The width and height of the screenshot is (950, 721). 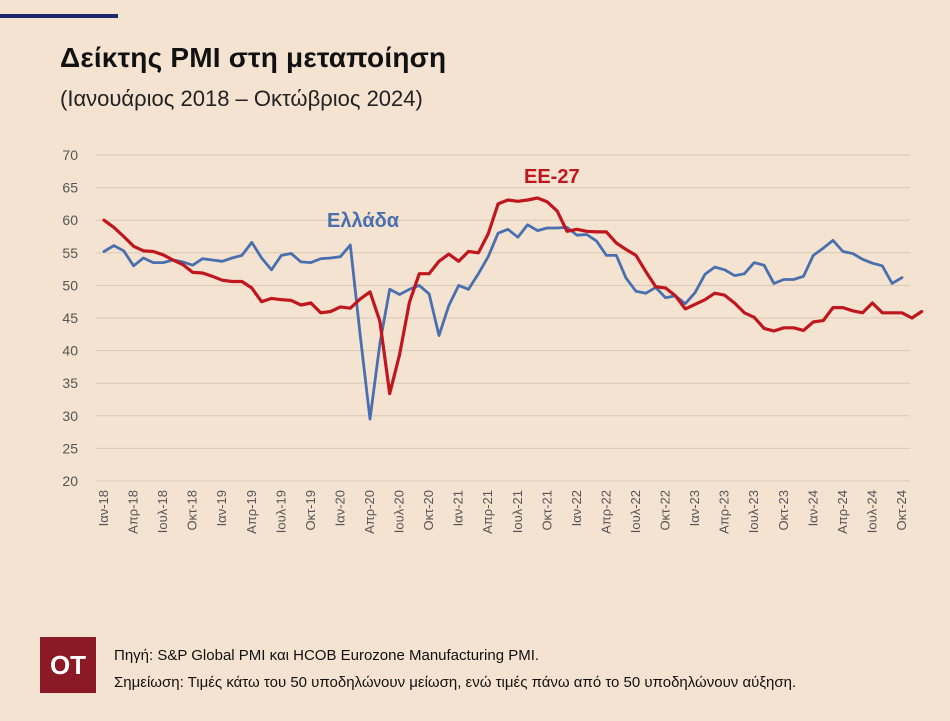 What do you see at coordinates (458, 508) in the screenshot?
I see `x-tick-label: Ιαν-21` at bounding box center [458, 508].